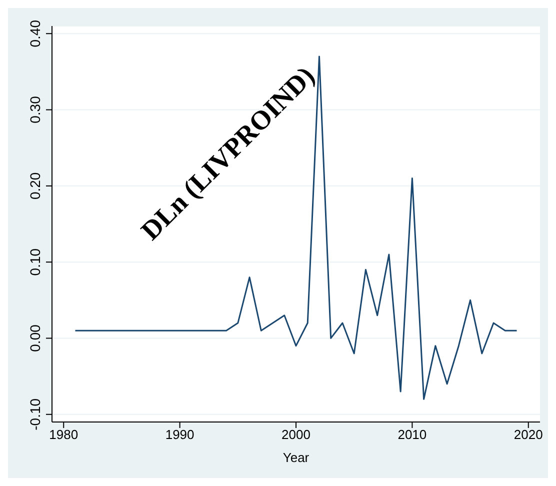  What do you see at coordinates (63, 434) in the screenshot?
I see `x-tick-label: 1980` at bounding box center [63, 434].